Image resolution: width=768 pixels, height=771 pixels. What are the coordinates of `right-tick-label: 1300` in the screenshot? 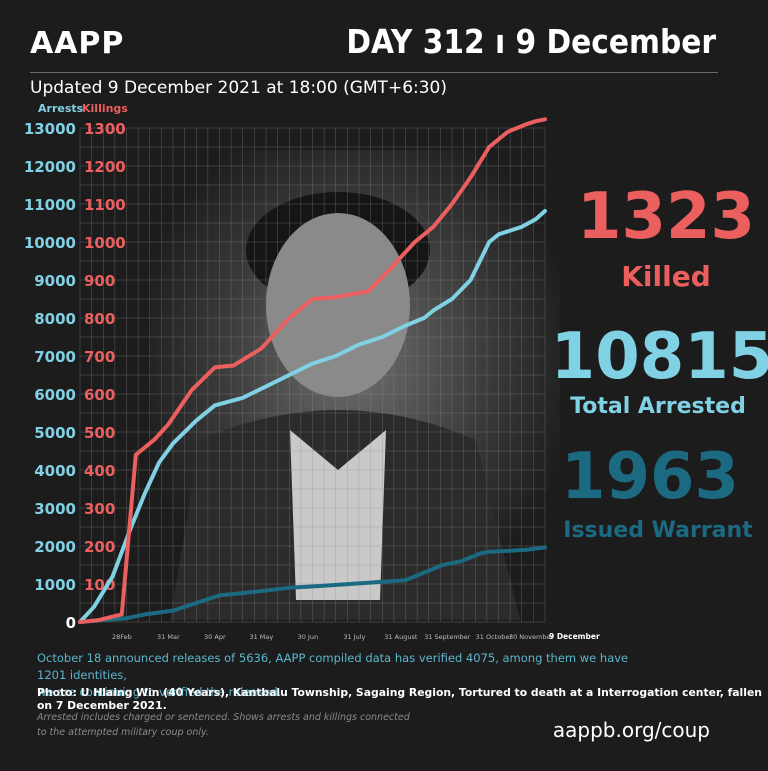 It's located at (105, 129).